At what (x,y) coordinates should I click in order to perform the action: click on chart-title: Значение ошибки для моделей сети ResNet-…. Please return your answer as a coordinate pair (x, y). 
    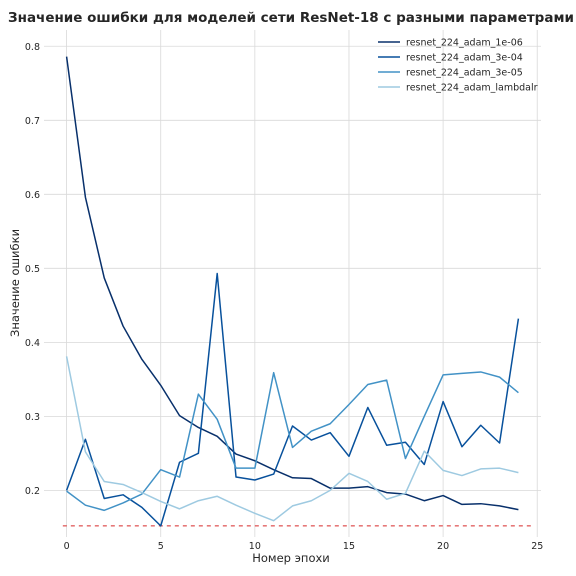
    Looking at the image, I should click on (291, 18).